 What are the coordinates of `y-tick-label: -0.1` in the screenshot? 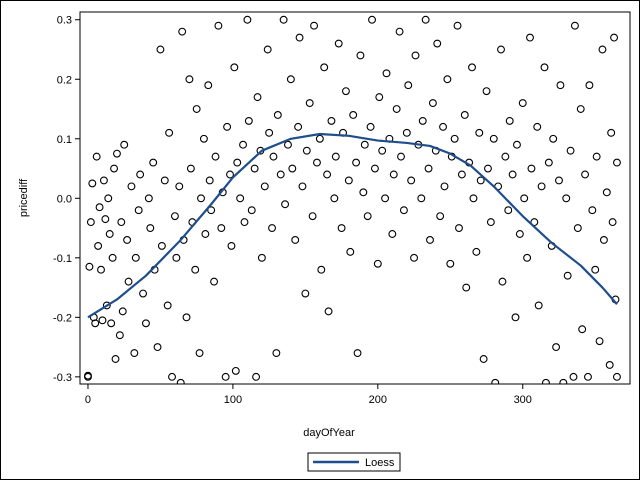 It's located at (62, 259).